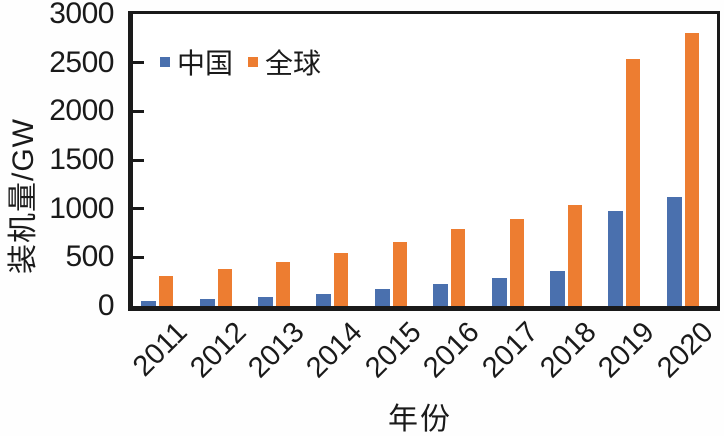 This screenshot has width=724, height=436. What do you see at coordinates (165, 62) in the screenshot?
I see `china-swatch-icon` at bounding box center [165, 62].